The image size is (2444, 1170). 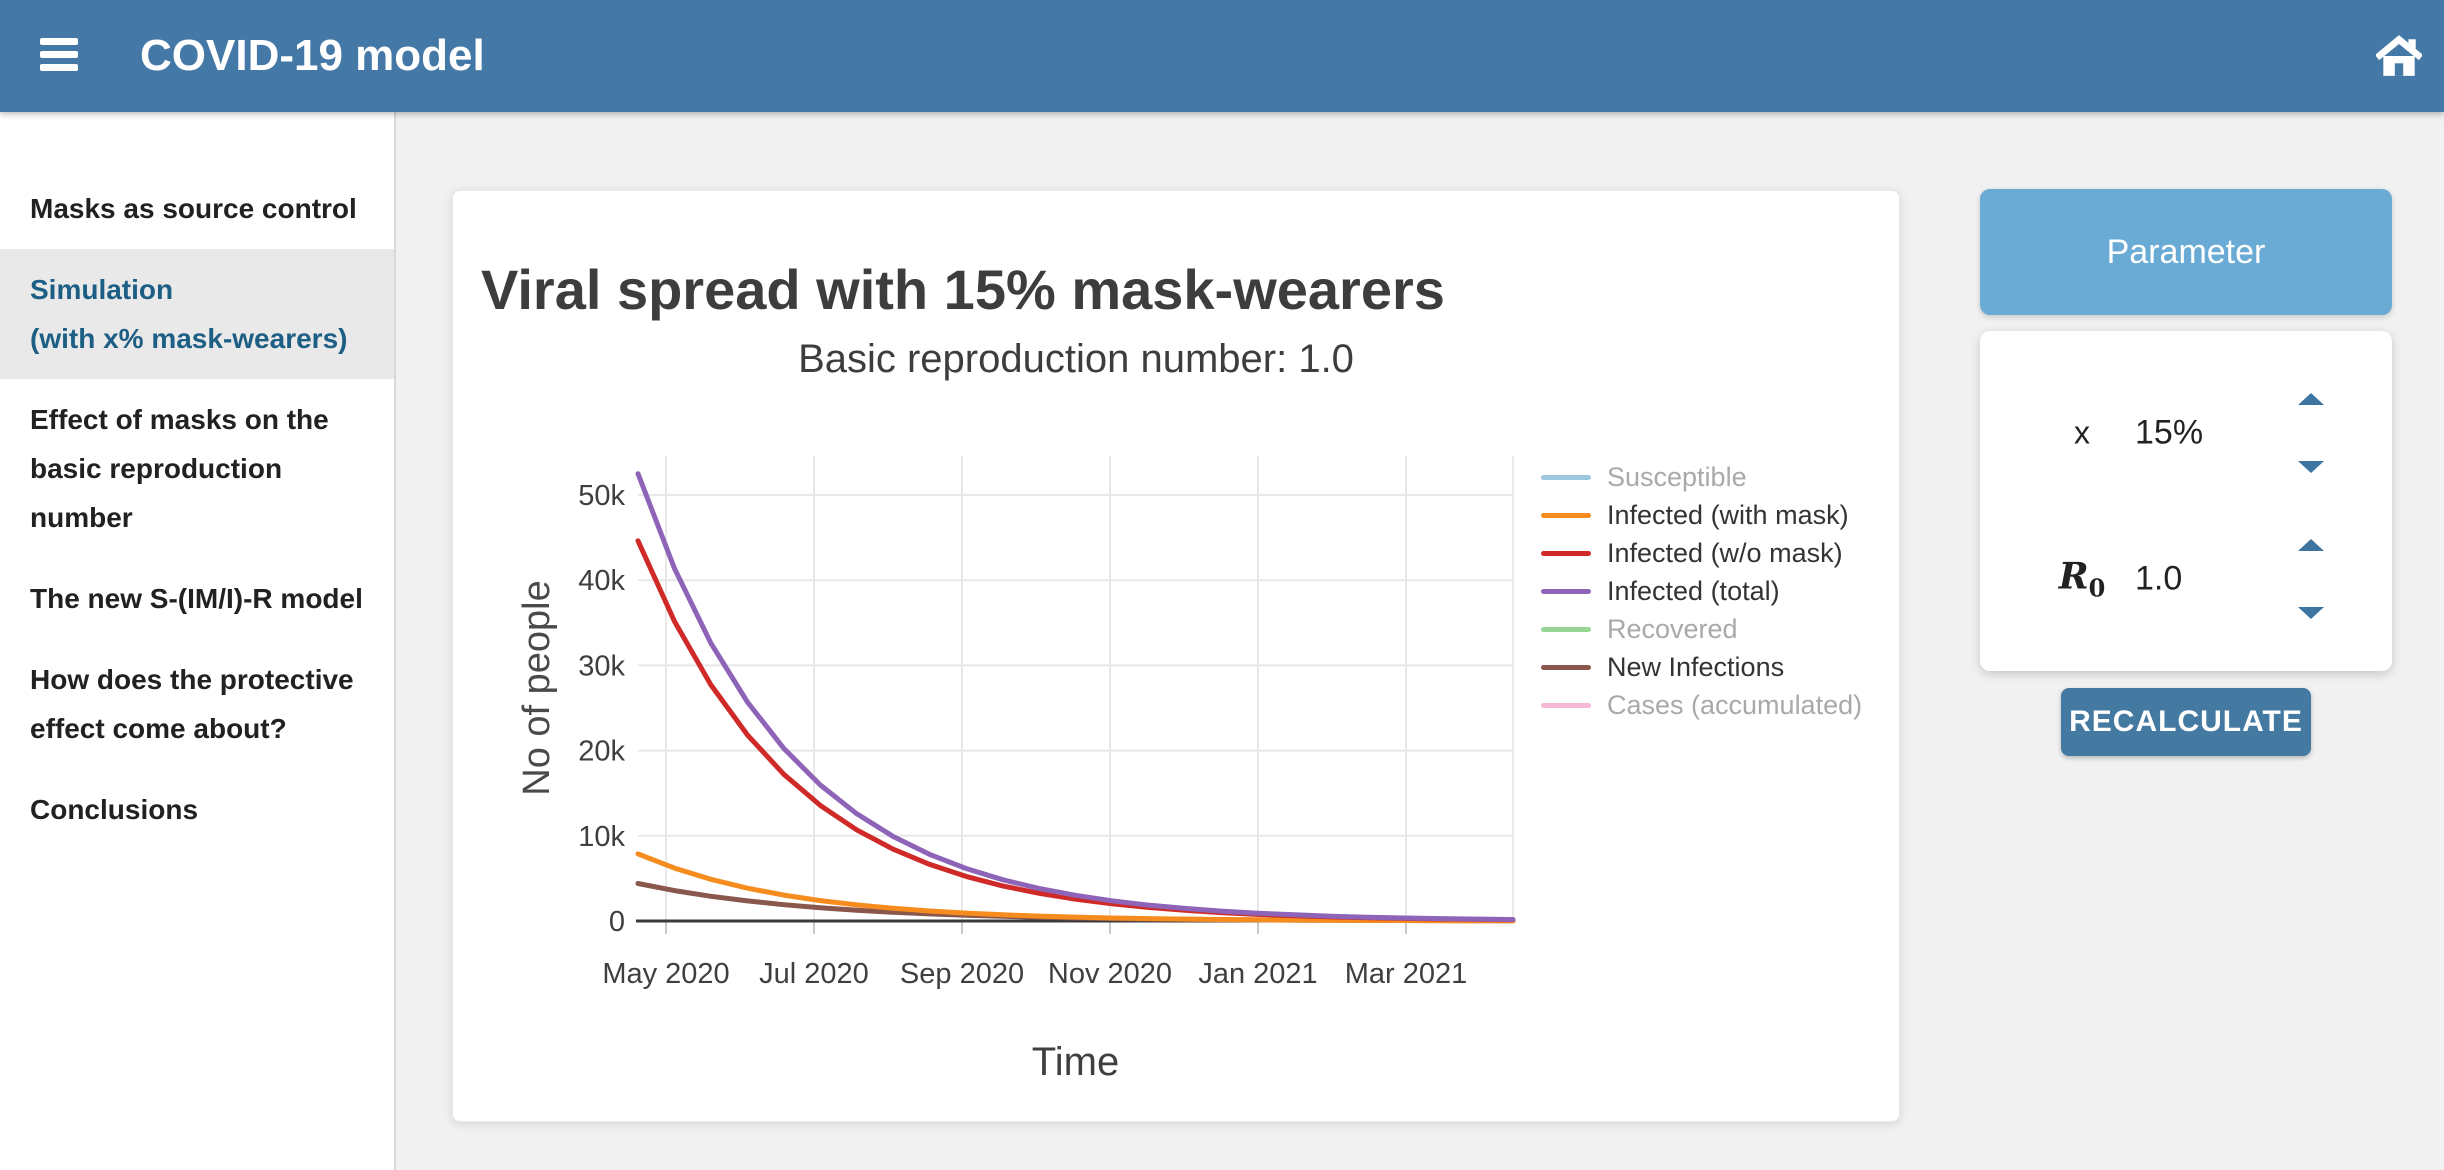 I want to click on legend-item: Infected (with mask), so click(x=1701, y=515).